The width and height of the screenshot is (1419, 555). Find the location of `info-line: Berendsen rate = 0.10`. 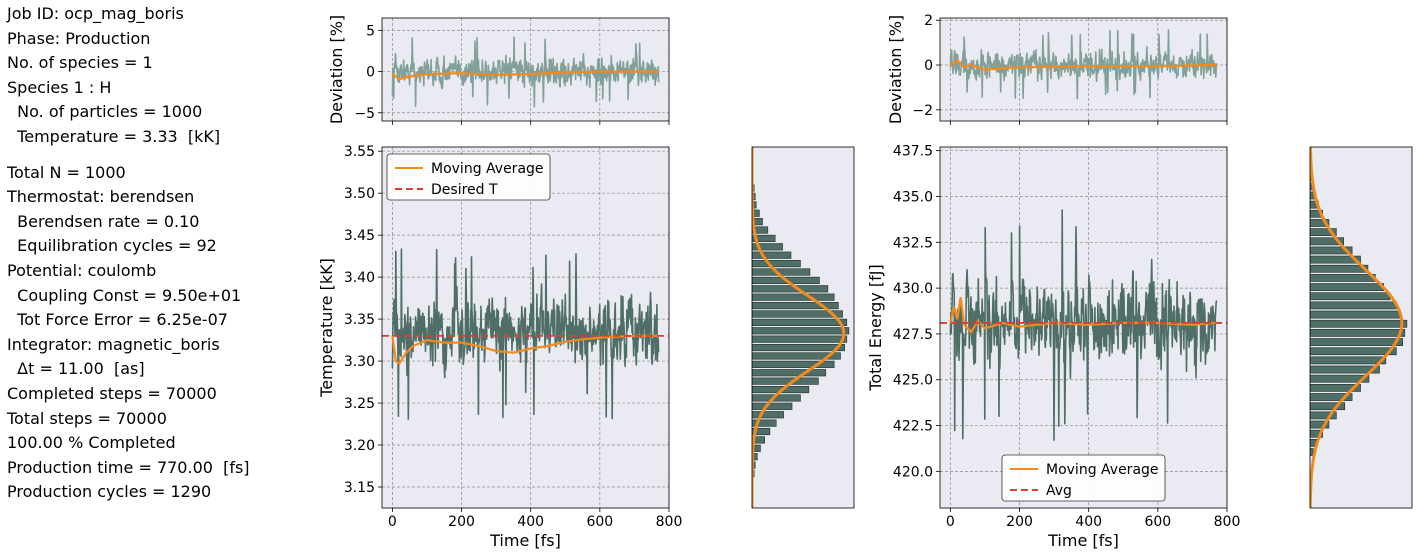

info-line: Berendsen rate = 0.10 is located at coordinates (103, 221).